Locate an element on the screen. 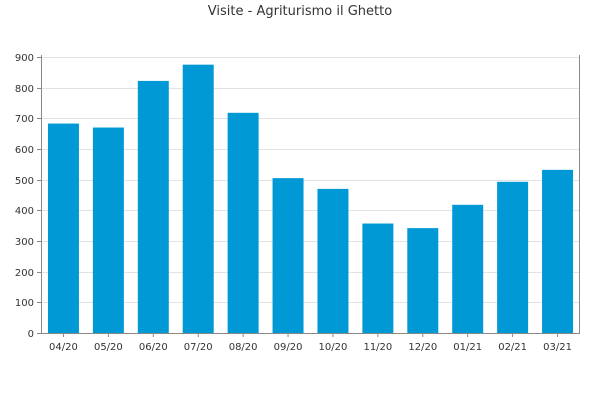 This screenshot has height=400, width=600. y-tick-label: 0 is located at coordinates (31, 334).